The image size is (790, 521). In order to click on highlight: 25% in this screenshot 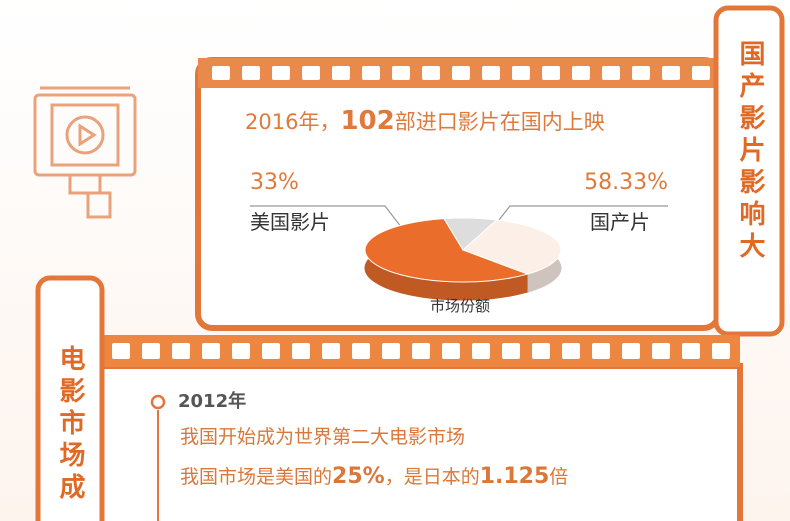, I will do `click(358, 476)`.